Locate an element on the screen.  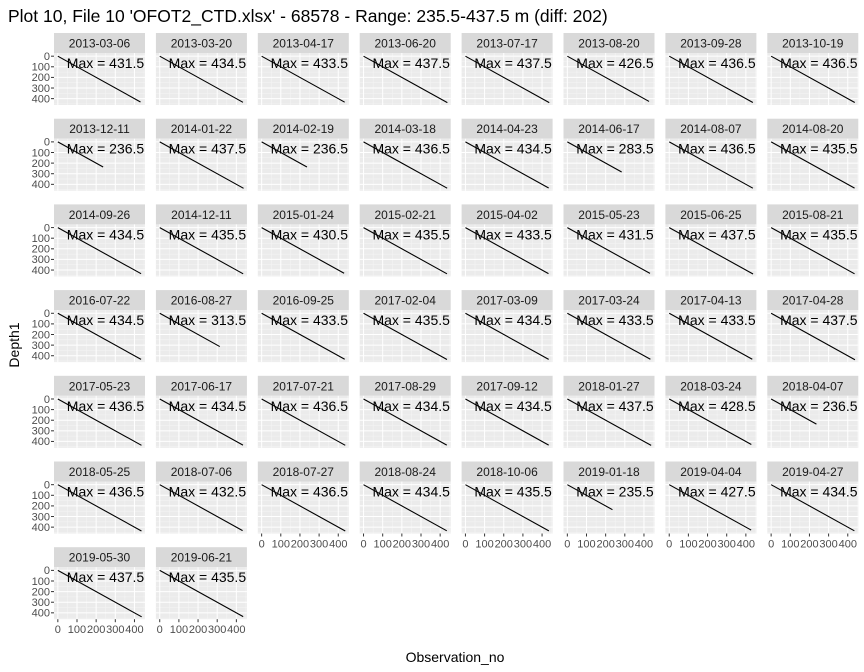
facet-strip-label: 2015-08-21 is located at coordinates (813, 215).